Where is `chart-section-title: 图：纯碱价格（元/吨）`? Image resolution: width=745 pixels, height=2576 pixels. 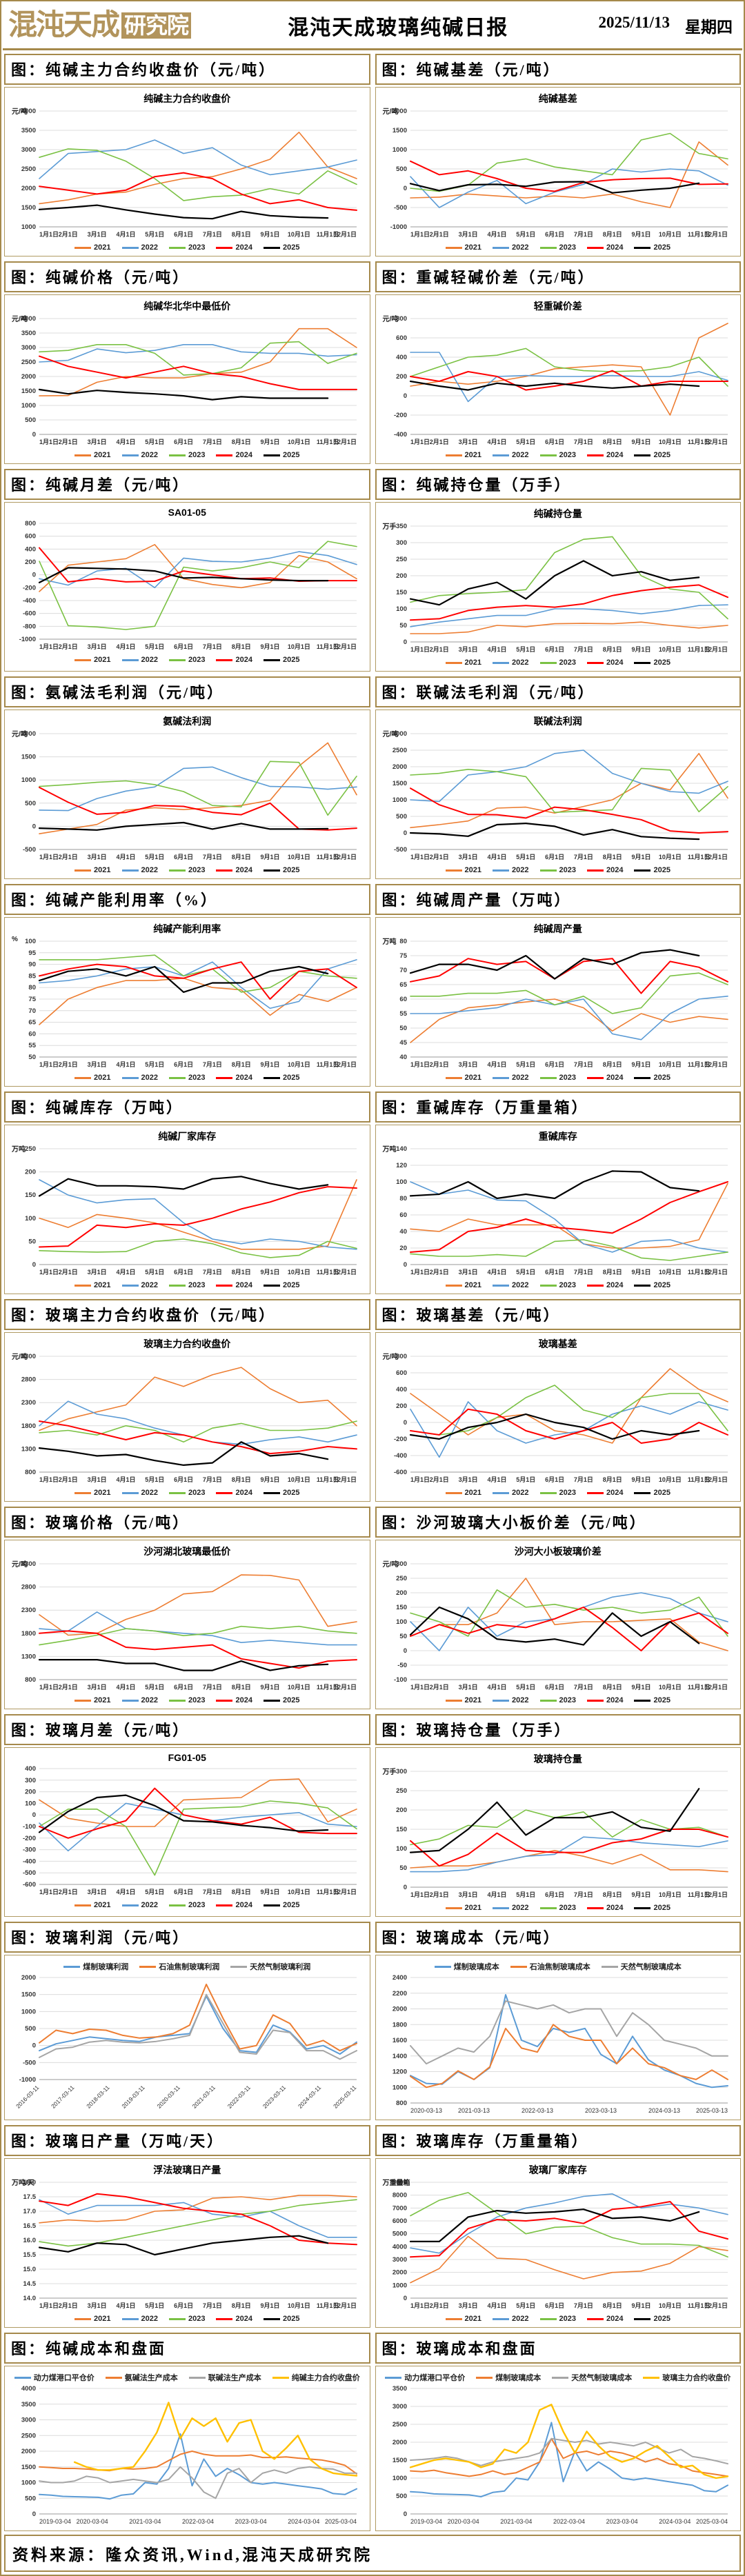 chart-section-title: 图：纯碱价格（元/吨） is located at coordinates (187, 276).